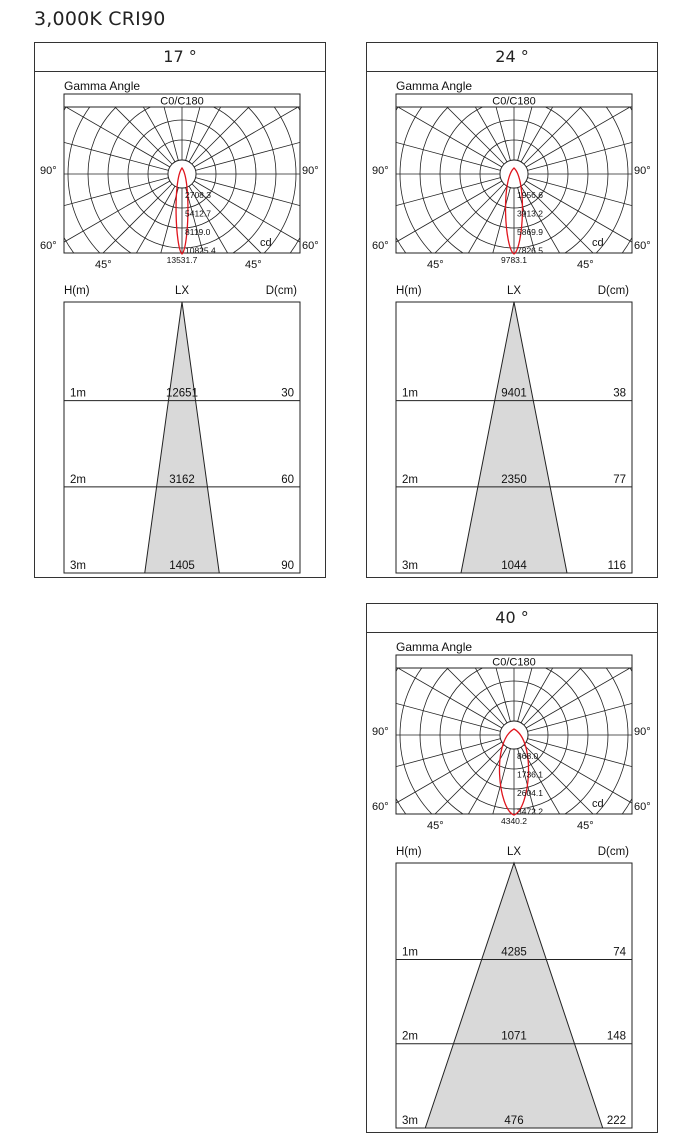 The width and height of the screenshot is (682, 1133). I want to click on row-lux: 2350, so click(514, 480).